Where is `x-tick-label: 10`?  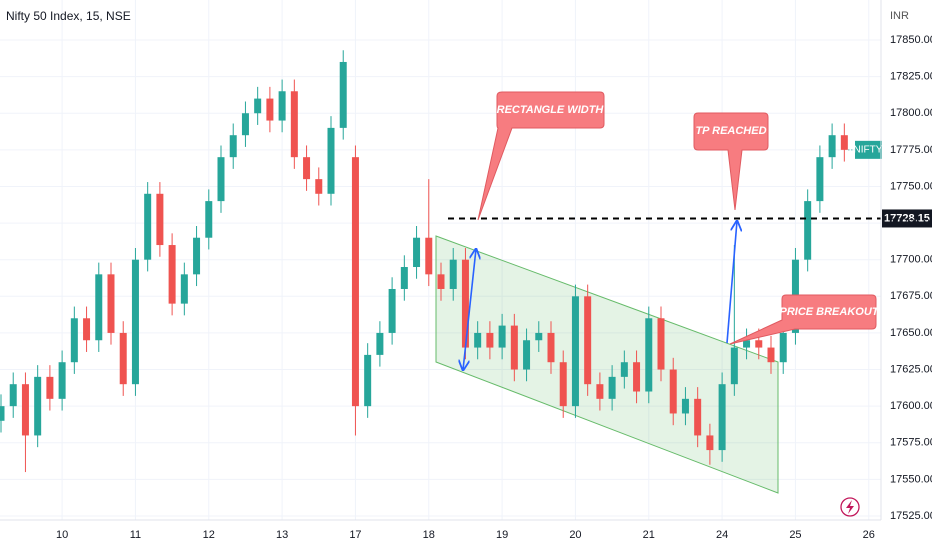
x-tick-label: 10 is located at coordinates (62, 535).